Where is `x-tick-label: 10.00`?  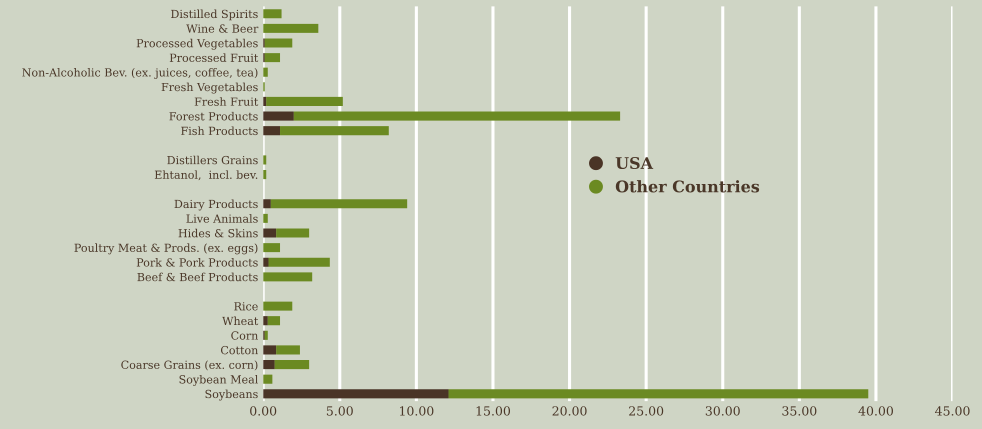 x-tick-label: 10.00 is located at coordinates (417, 411).